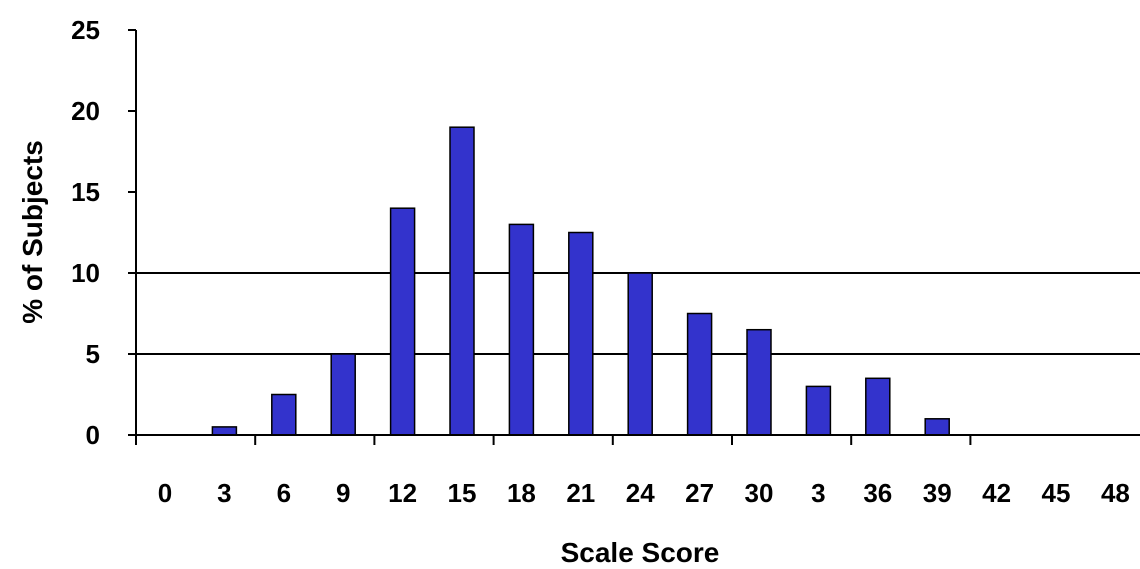  What do you see at coordinates (284, 493) in the screenshot?
I see `x-tick-label: 6` at bounding box center [284, 493].